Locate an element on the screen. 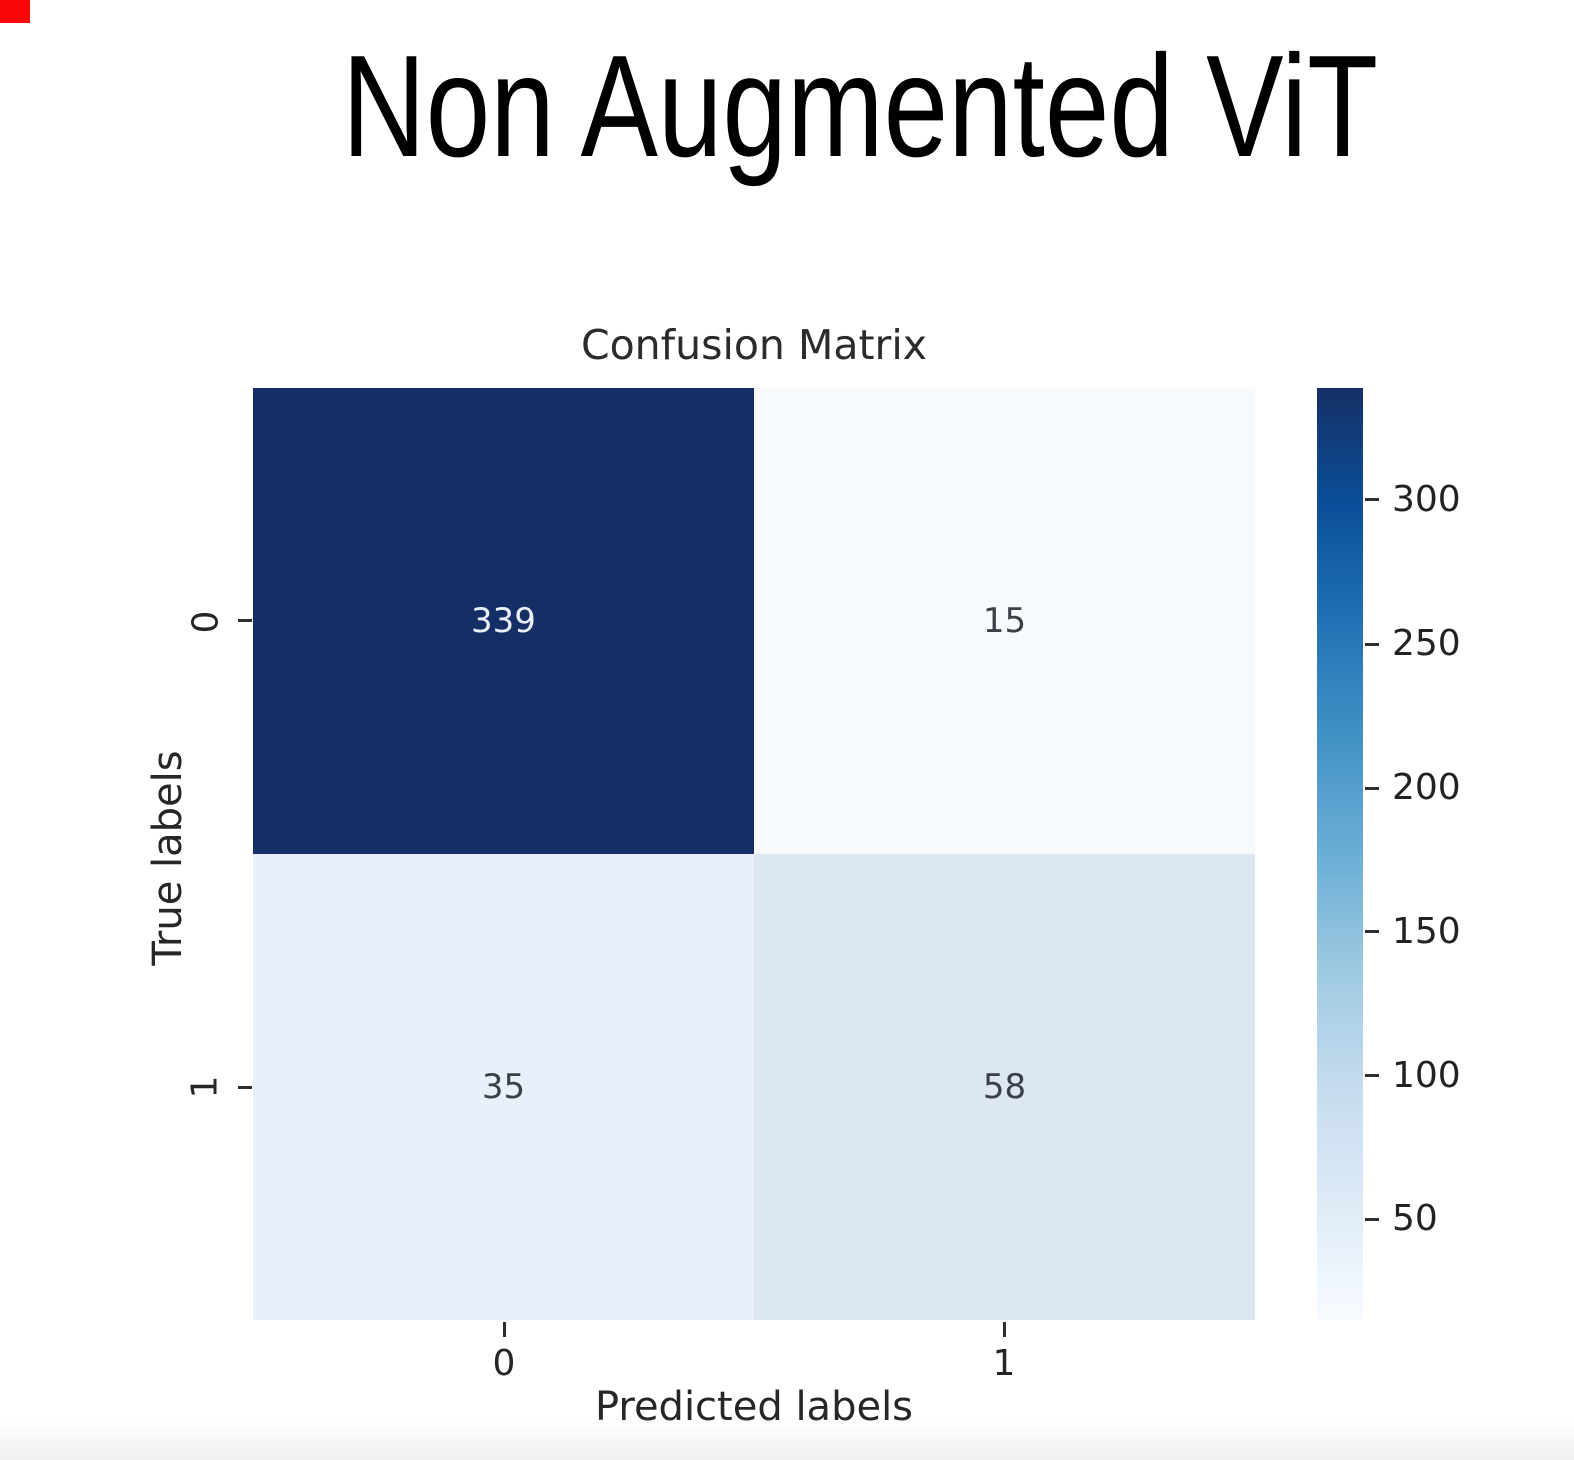 This screenshot has width=1574, height=1460. window-corner-mark is located at coordinates (15, 11).